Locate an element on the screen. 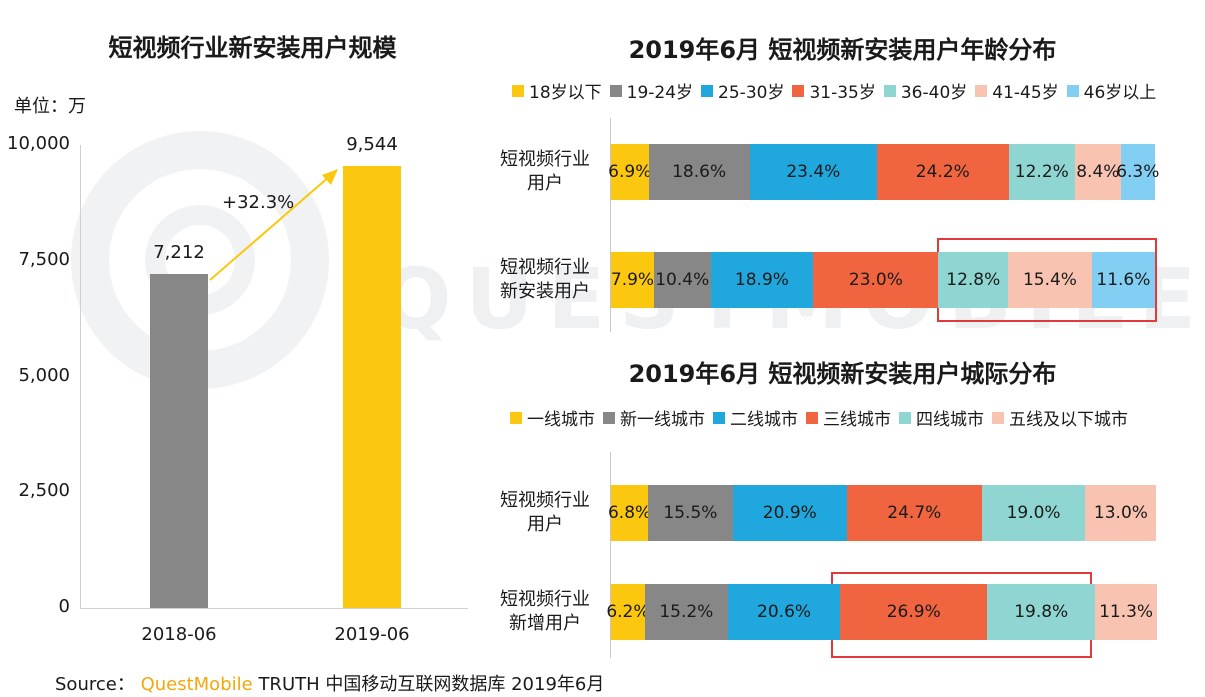 This screenshot has height=697, width=1205. unit-label: 单位：万 is located at coordinates (50, 106).